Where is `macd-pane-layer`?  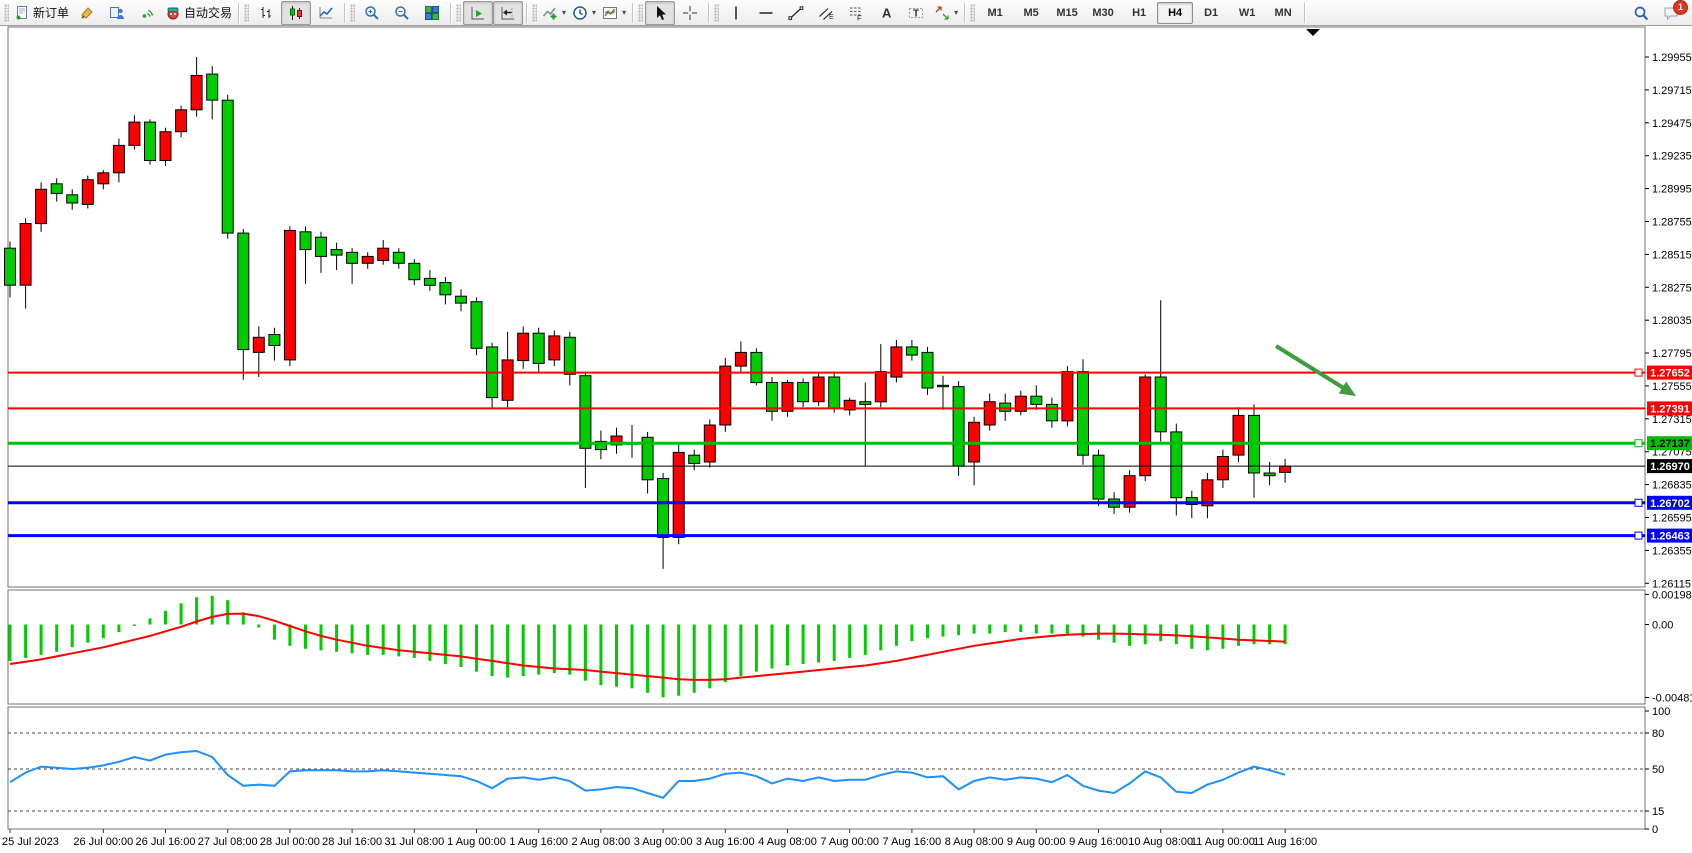
macd-pane-layer is located at coordinates (647, 646).